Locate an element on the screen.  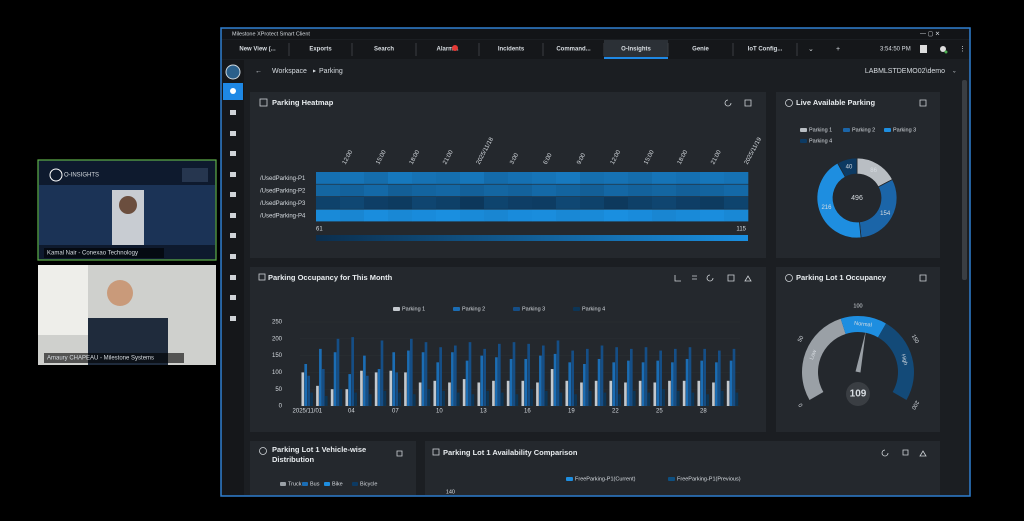
back-button: ← is located at coordinates (258, 71).